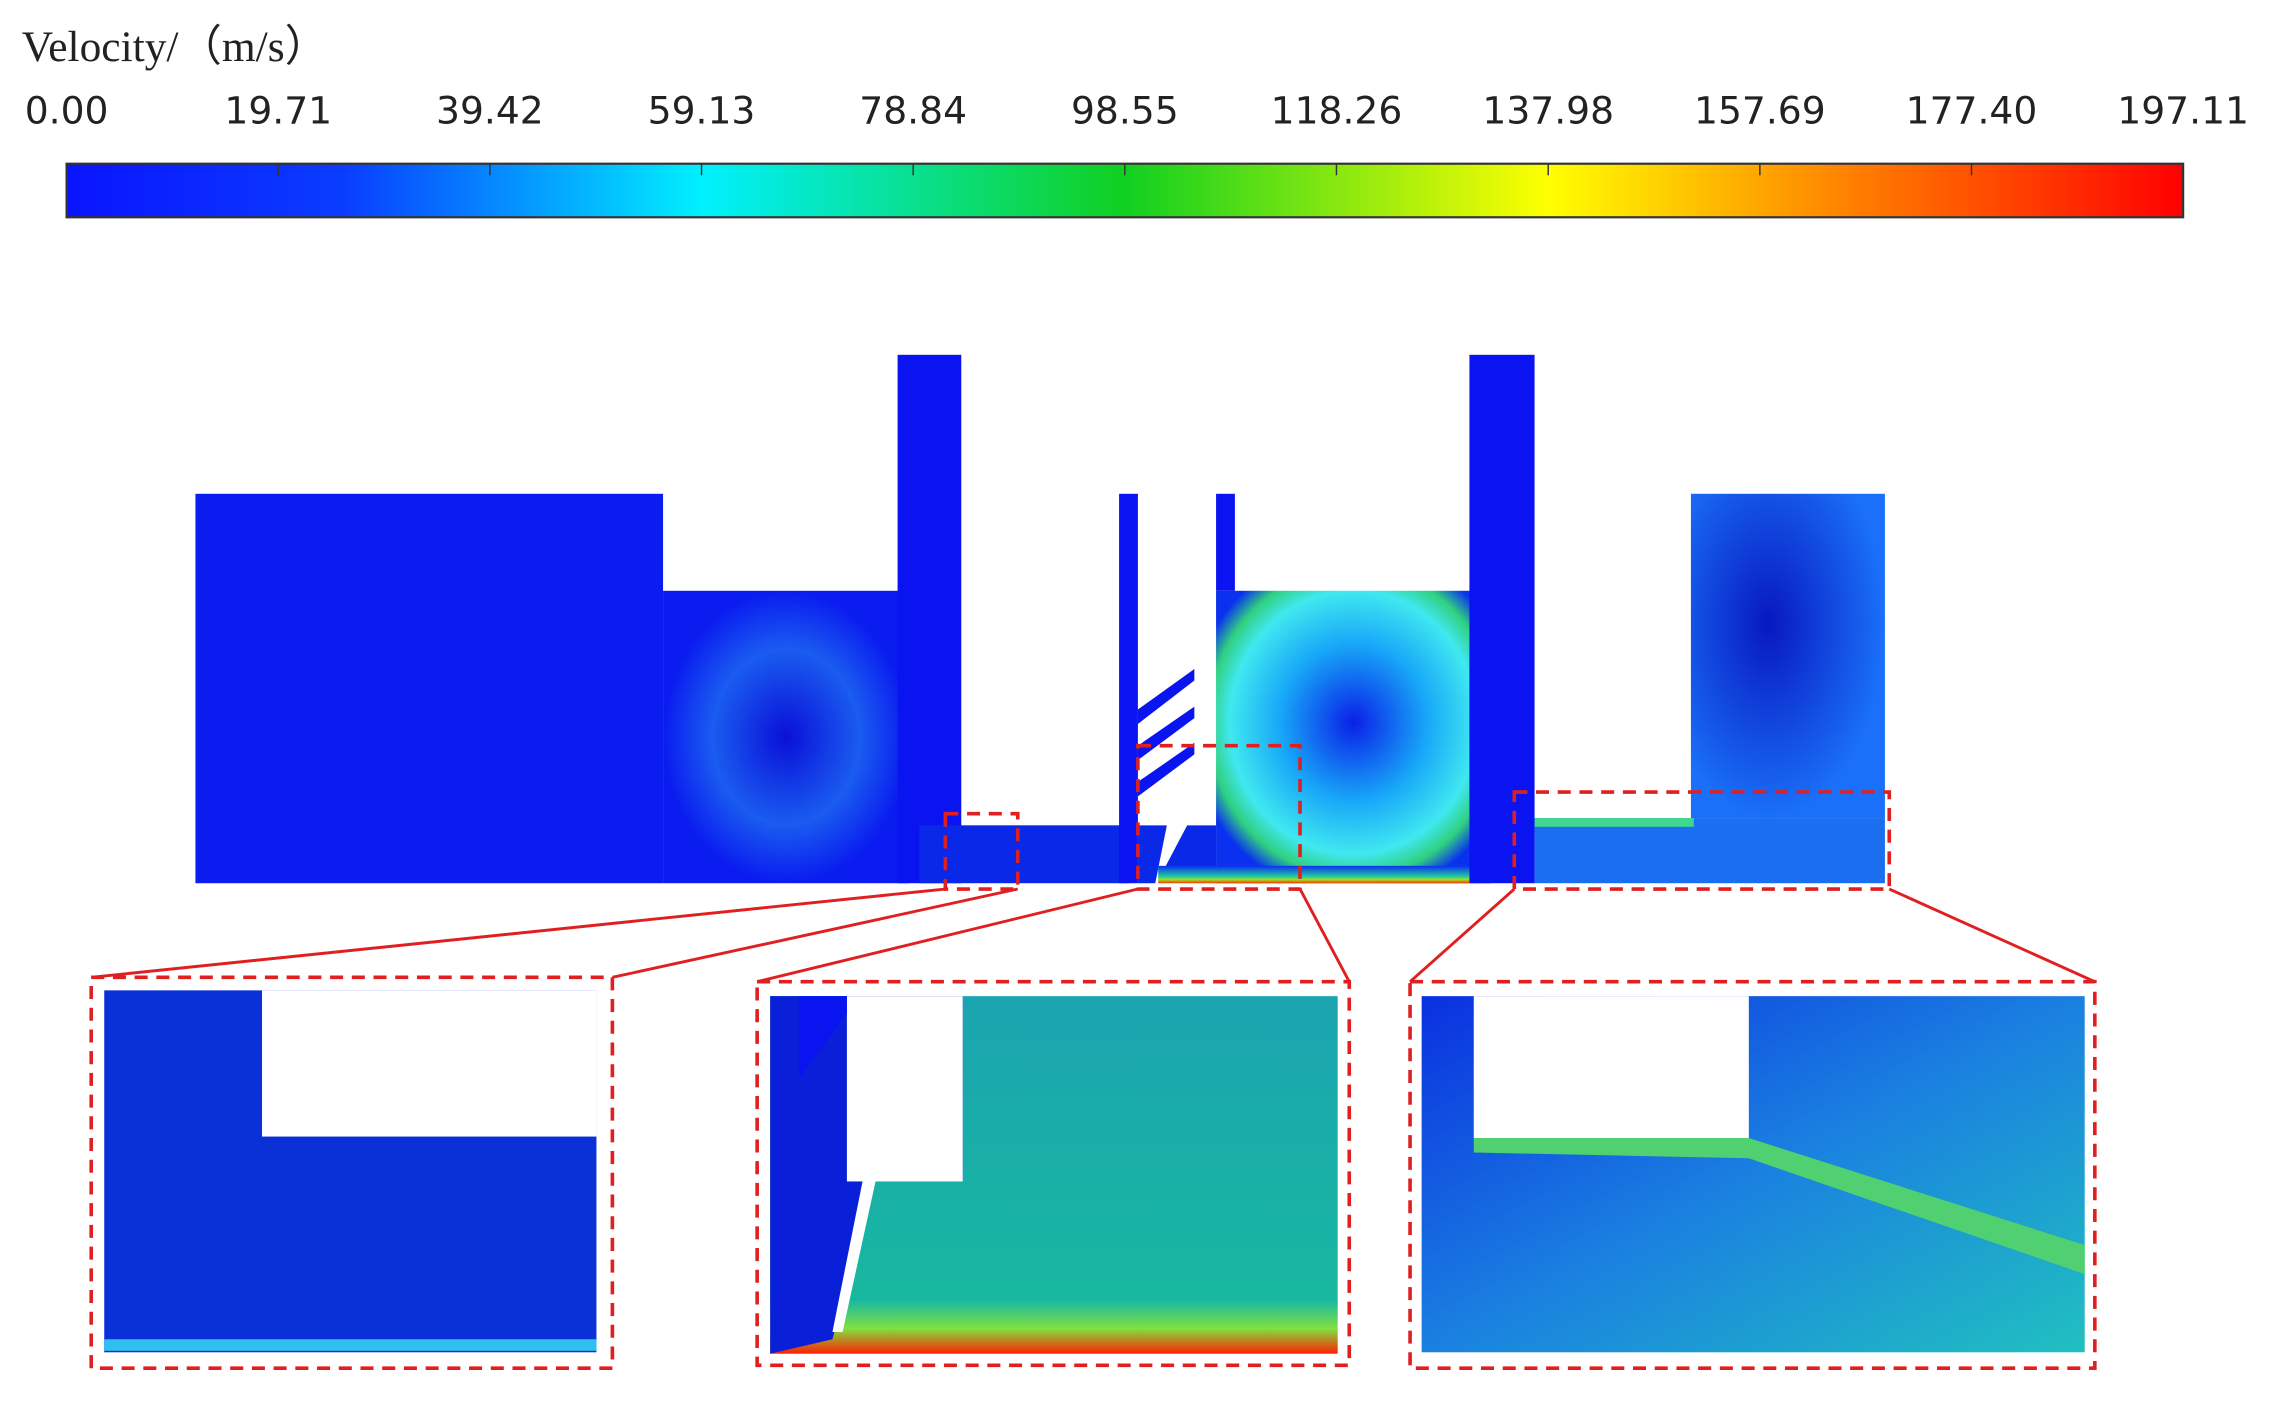 The width and height of the screenshot is (2270, 1419). Describe the element at coordinates (2183, 111) in the screenshot. I see `colorbar-tick-label: 197.11` at that location.